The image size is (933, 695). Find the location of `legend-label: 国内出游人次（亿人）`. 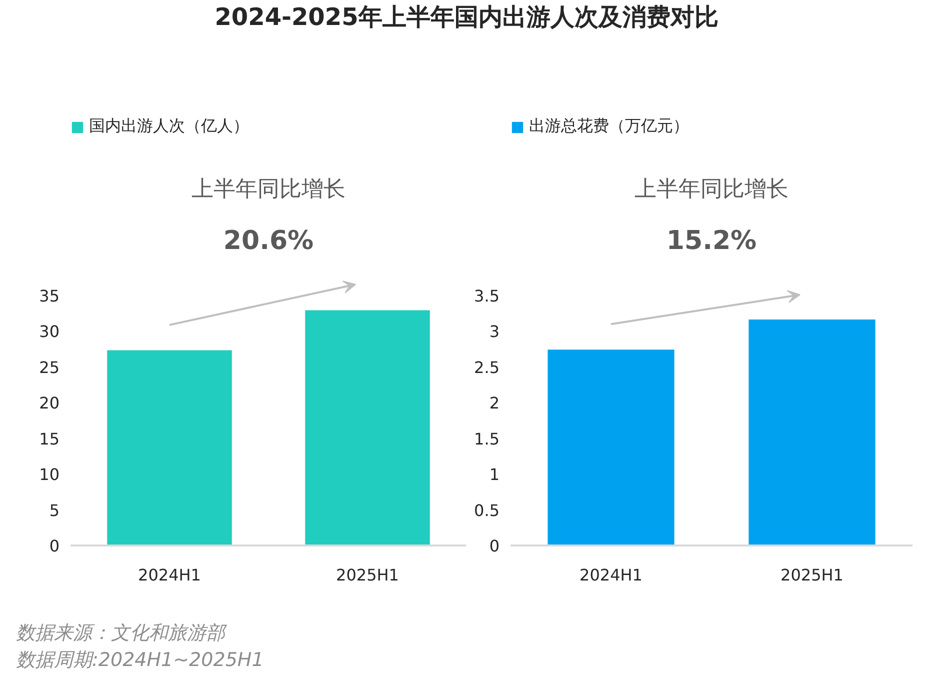

legend-label: 国内出游人次（亿人） is located at coordinates (169, 126).